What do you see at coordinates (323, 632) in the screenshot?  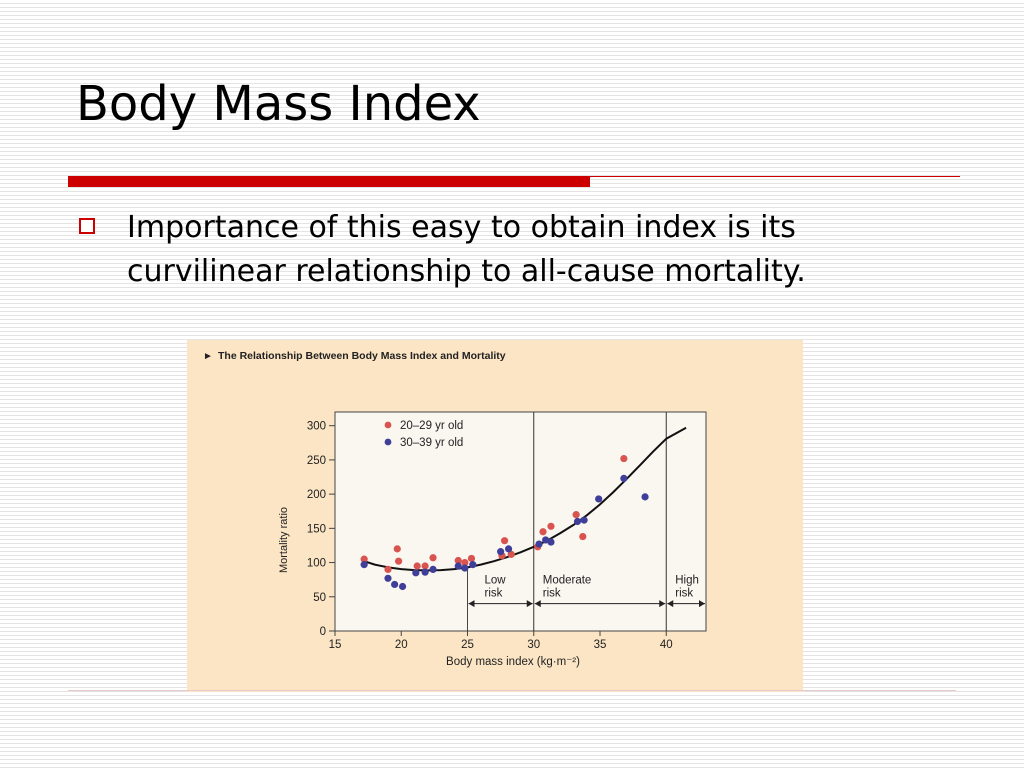 I see `y-tick-label: 0` at bounding box center [323, 632].